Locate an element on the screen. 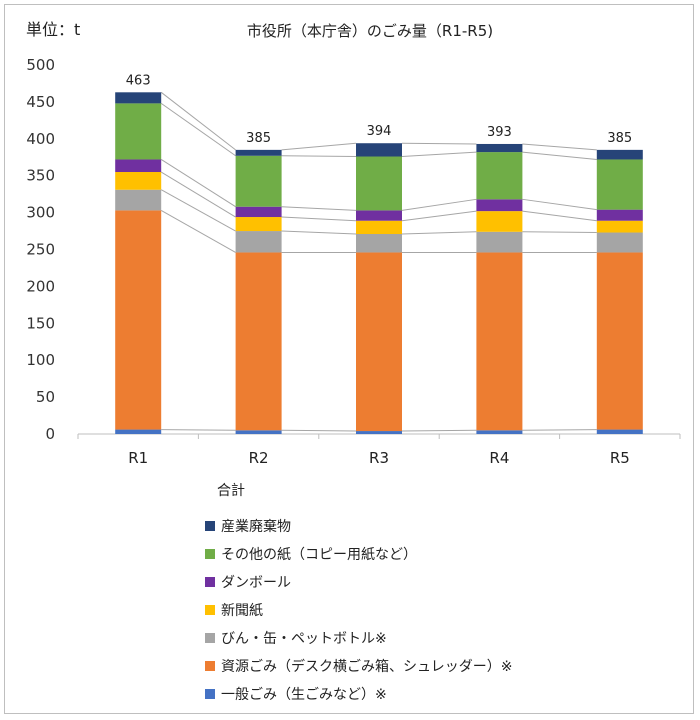  unit-label: 単位：t is located at coordinates (53, 29).